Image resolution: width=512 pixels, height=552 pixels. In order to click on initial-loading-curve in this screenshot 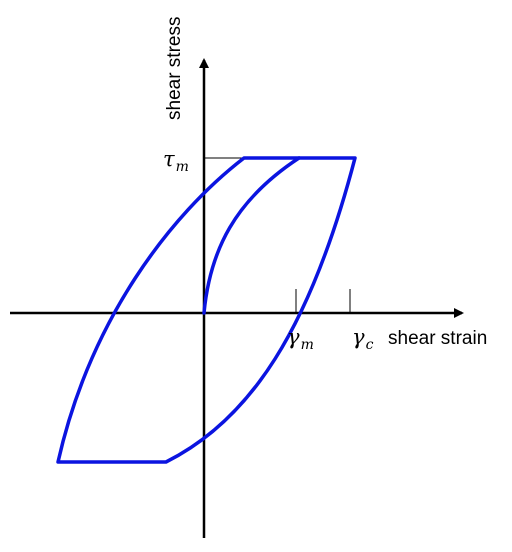, I will do `click(251, 235)`.